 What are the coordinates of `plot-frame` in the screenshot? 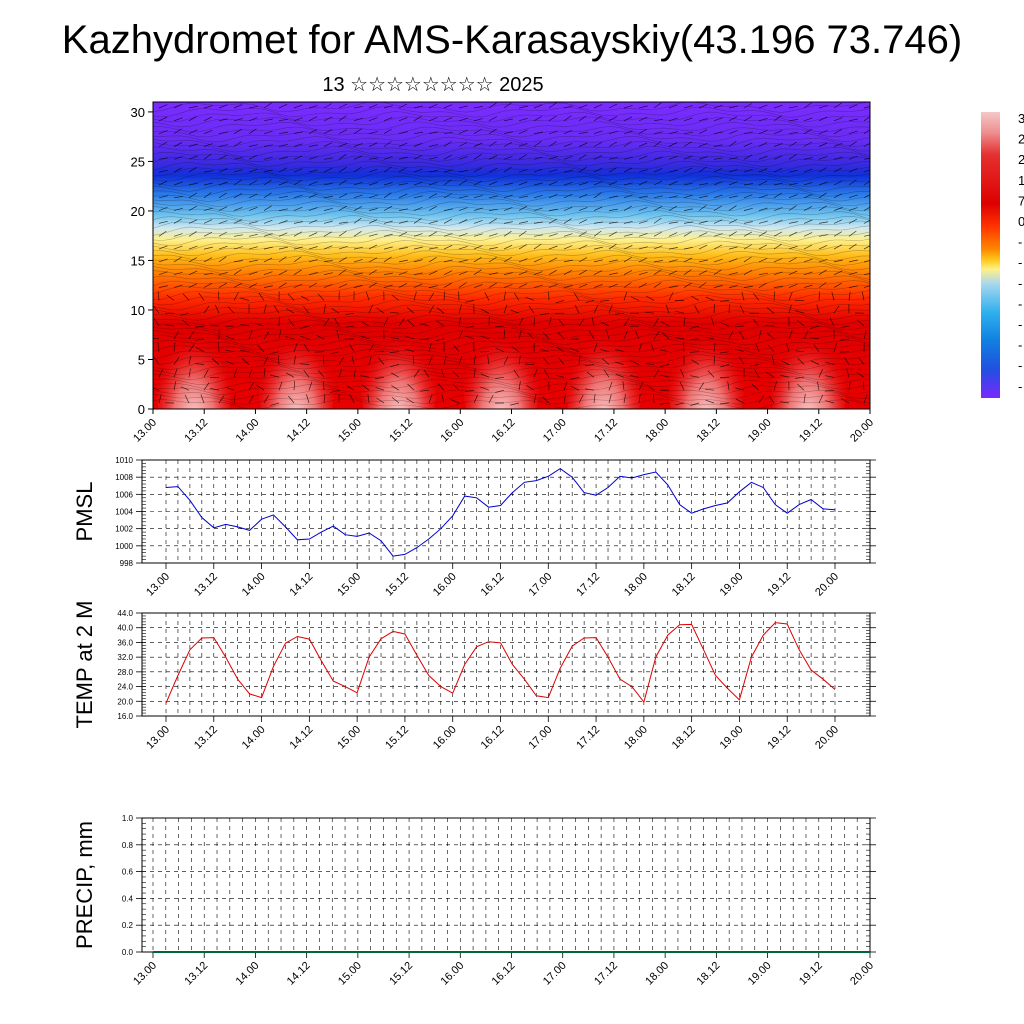 It's located at (506, 885).